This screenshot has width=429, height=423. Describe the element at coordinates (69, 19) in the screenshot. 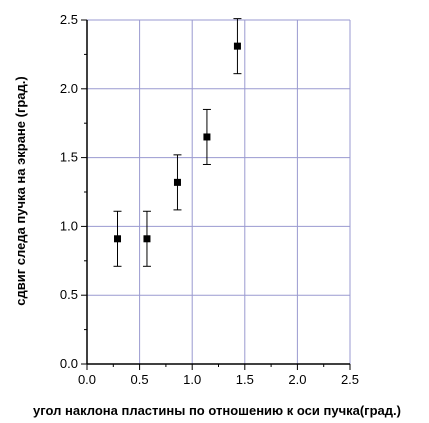

I see `y-tick-label: 2.5` at that location.